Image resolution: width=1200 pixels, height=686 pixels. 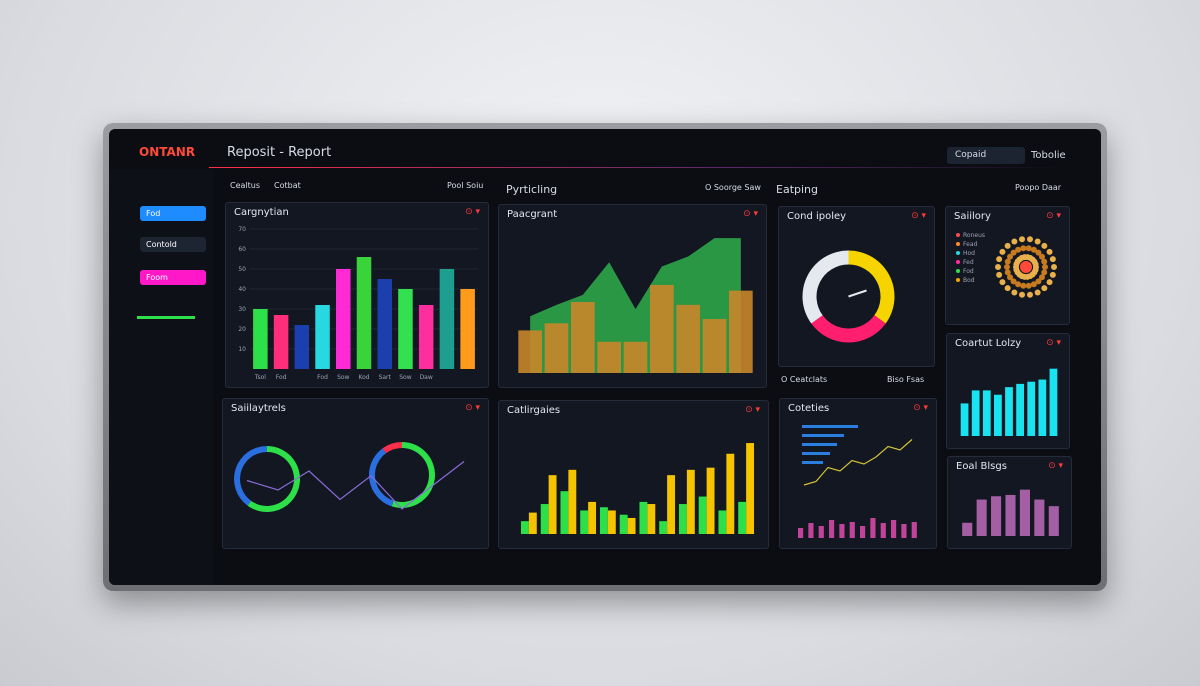 What do you see at coordinates (173, 244) in the screenshot?
I see `nav-item: Contold` at bounding box center [173, 244].